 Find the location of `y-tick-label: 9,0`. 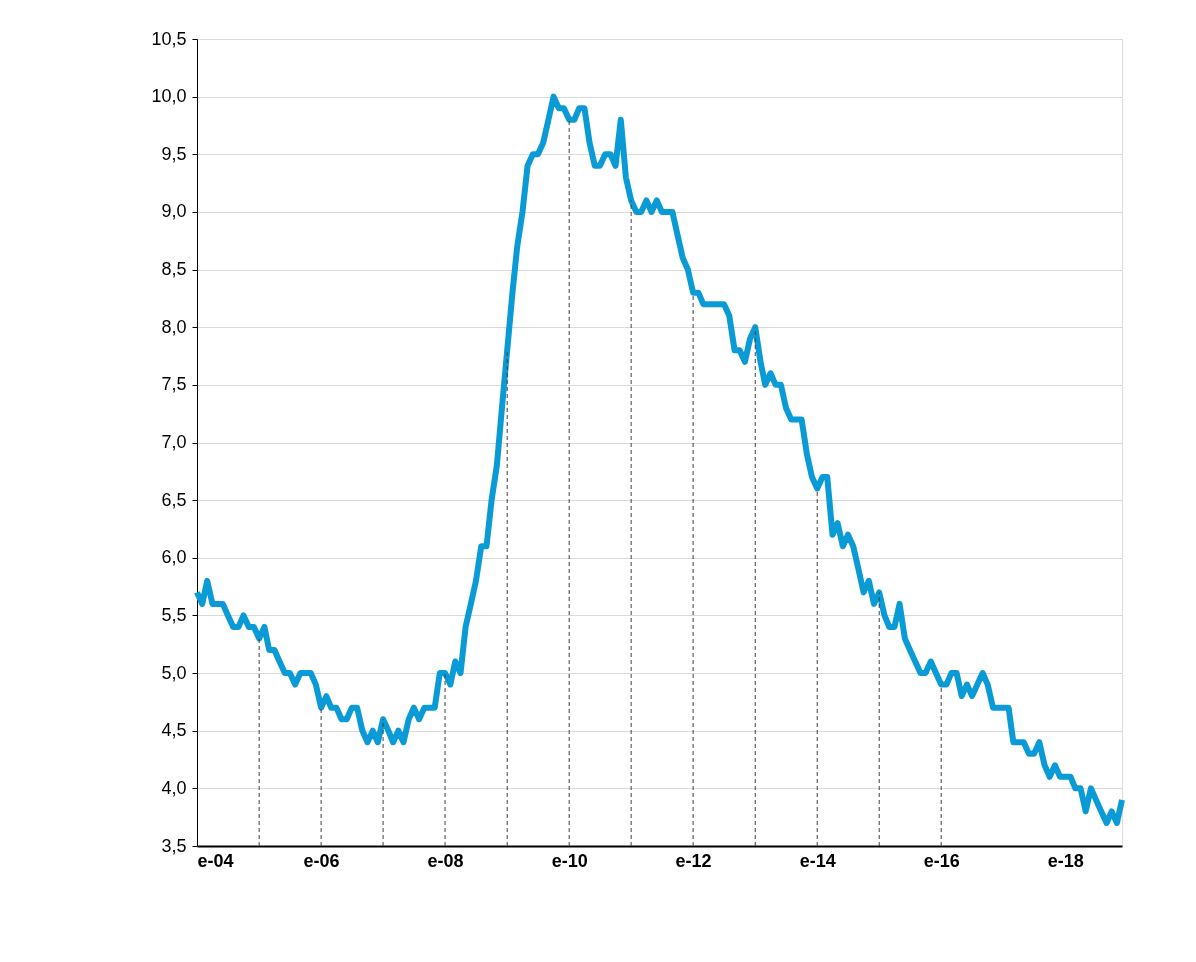

y-tick-label: 9,0 is located at coordinates (174, 211).